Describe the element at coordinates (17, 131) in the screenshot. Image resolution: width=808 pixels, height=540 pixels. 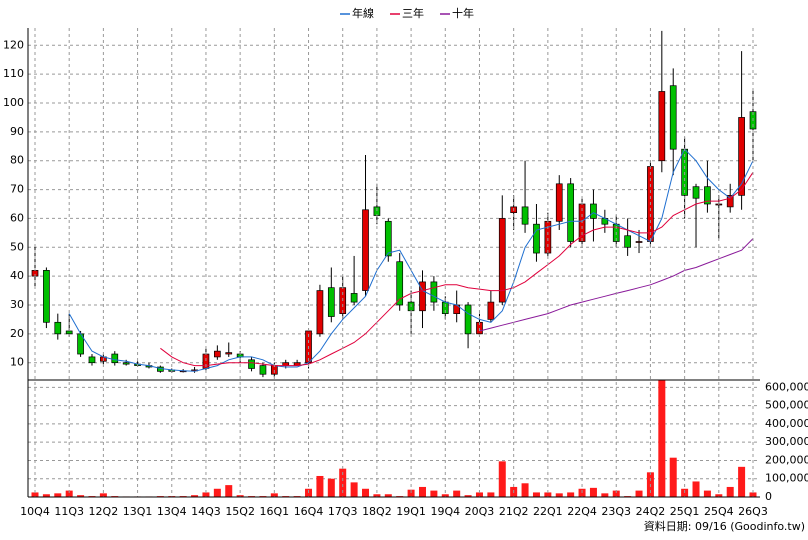
I see `y-tick-label: 90` at that location.